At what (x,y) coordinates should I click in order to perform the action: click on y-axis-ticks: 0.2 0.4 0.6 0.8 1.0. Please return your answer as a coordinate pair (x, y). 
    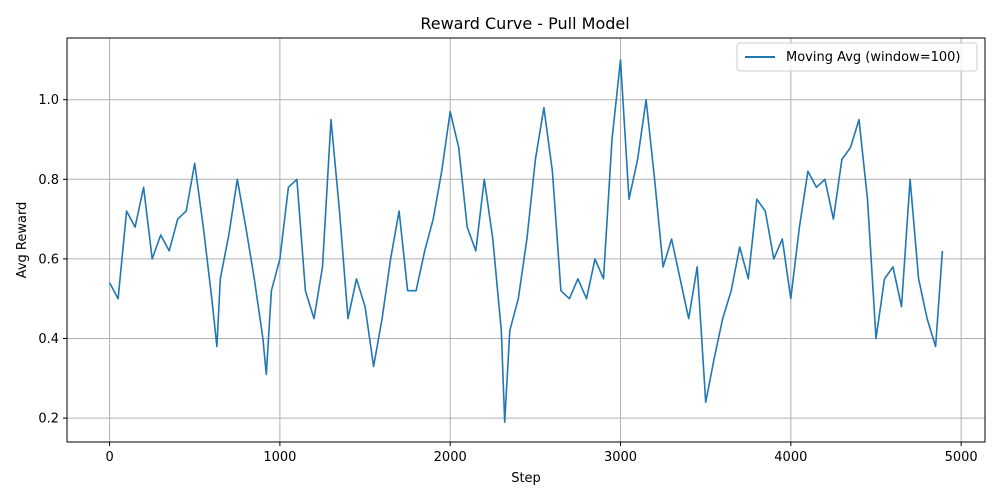
    Looking at the image, I should click on (52, 260).